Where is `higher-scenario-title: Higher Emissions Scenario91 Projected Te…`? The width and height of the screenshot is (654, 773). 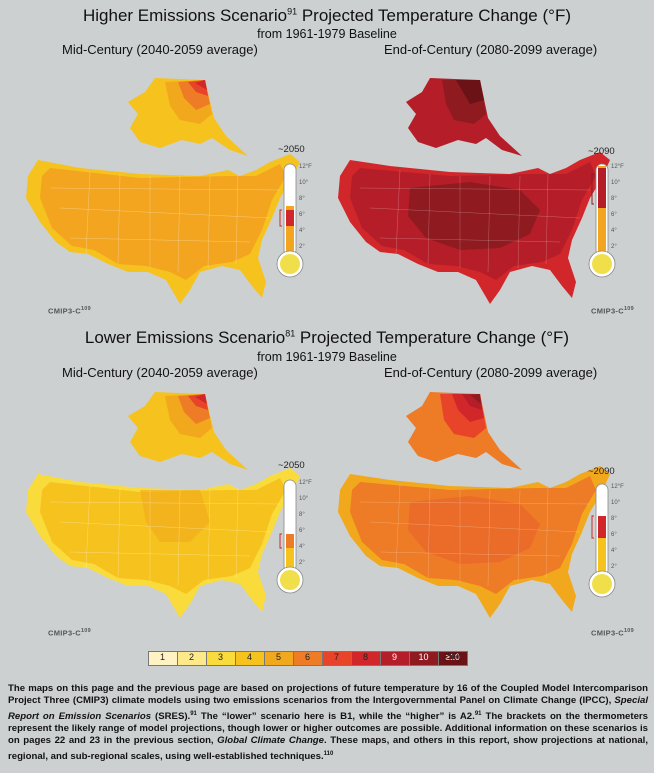 higher-scenario-title: Higher Emissions Scenario91 Projected Te… is located at coordinates (327, 16).